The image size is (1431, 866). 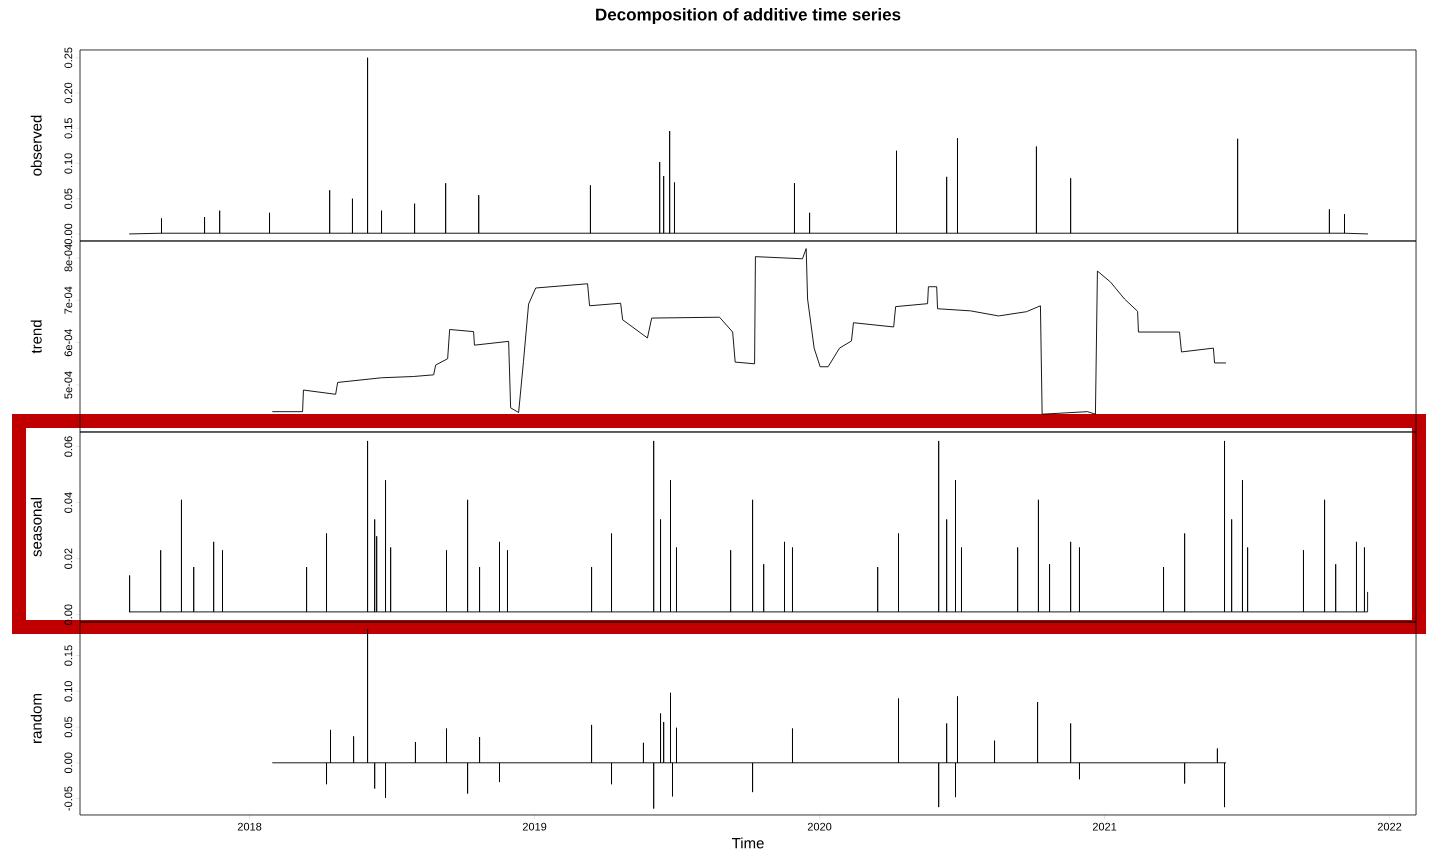 What do you see at coordinates (1104, 826) in the screenshot?
I see `x-tick-label: 2021` at bounding box center [1104, 826].